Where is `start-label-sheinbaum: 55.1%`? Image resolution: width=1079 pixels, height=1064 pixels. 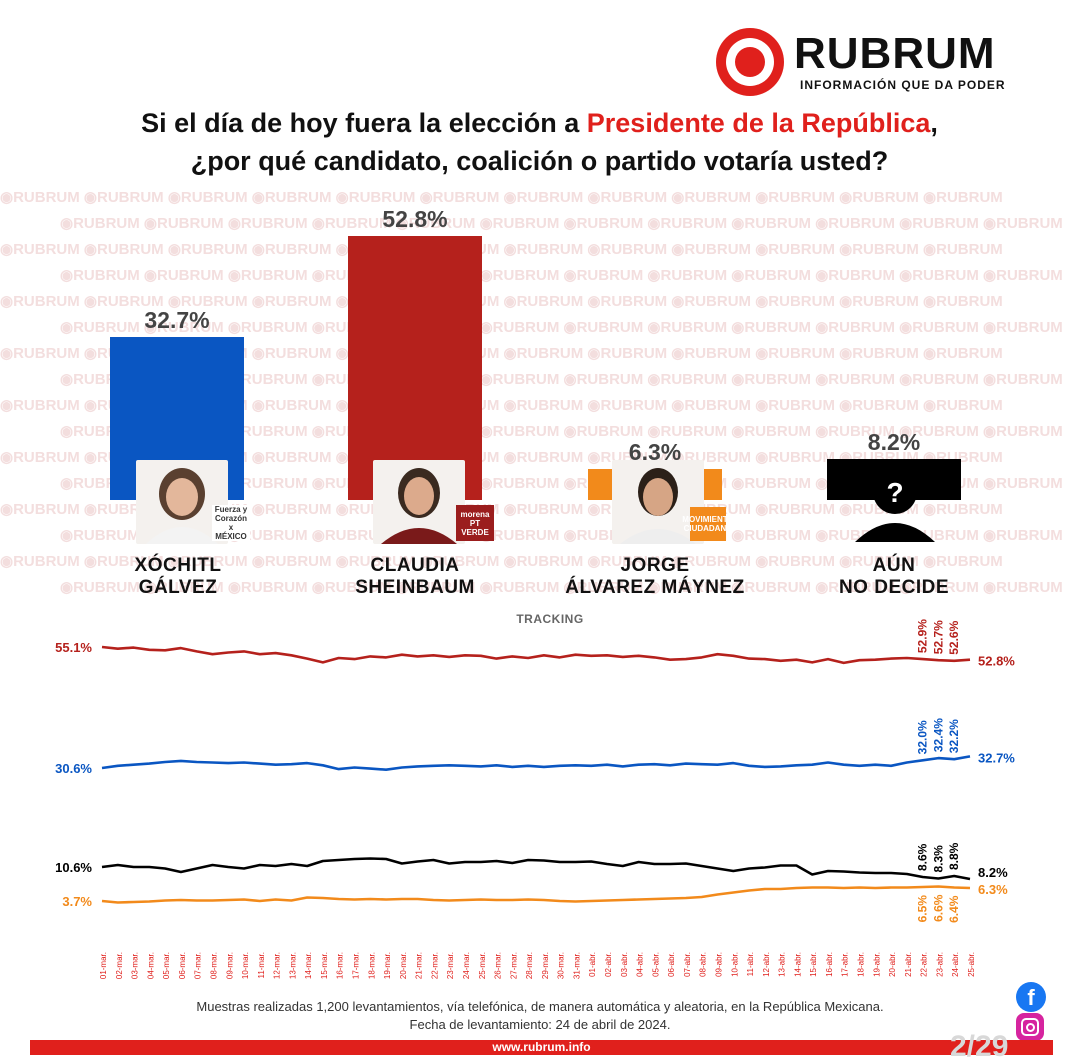
start-label-sheinbaum: 55.1% is located at coordinates (73, 647).